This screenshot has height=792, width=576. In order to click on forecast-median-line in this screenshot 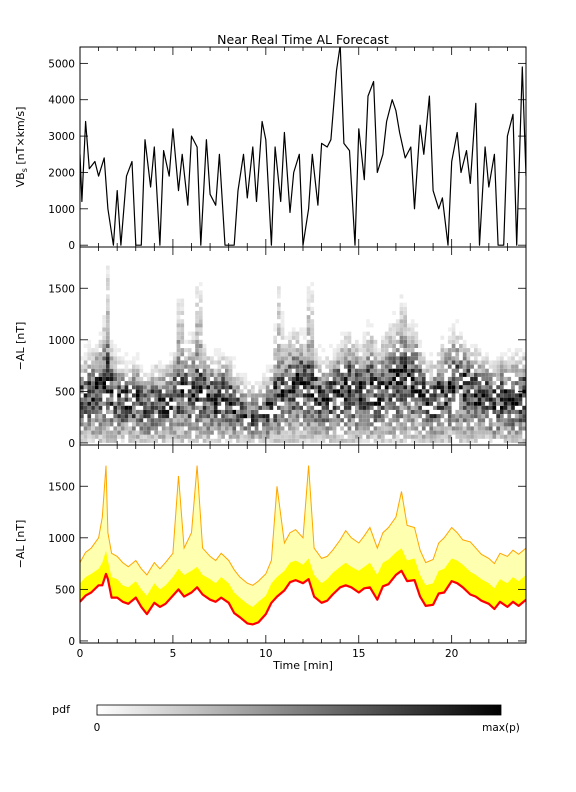, I will do `click(303, 597)`.